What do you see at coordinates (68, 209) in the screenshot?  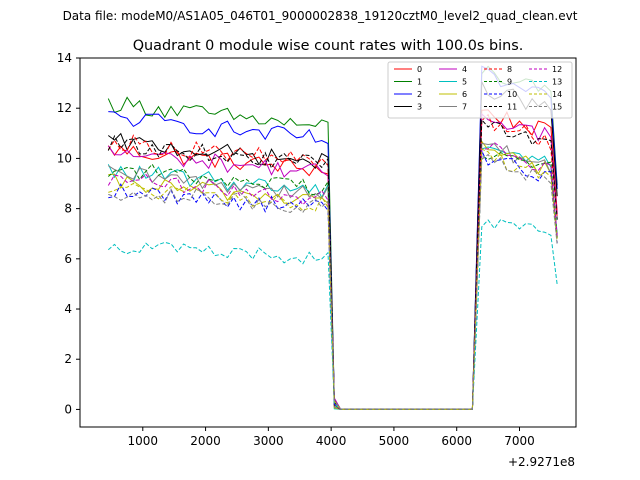 I see `y-tick-label: 8` at bounding box center [68, 209].